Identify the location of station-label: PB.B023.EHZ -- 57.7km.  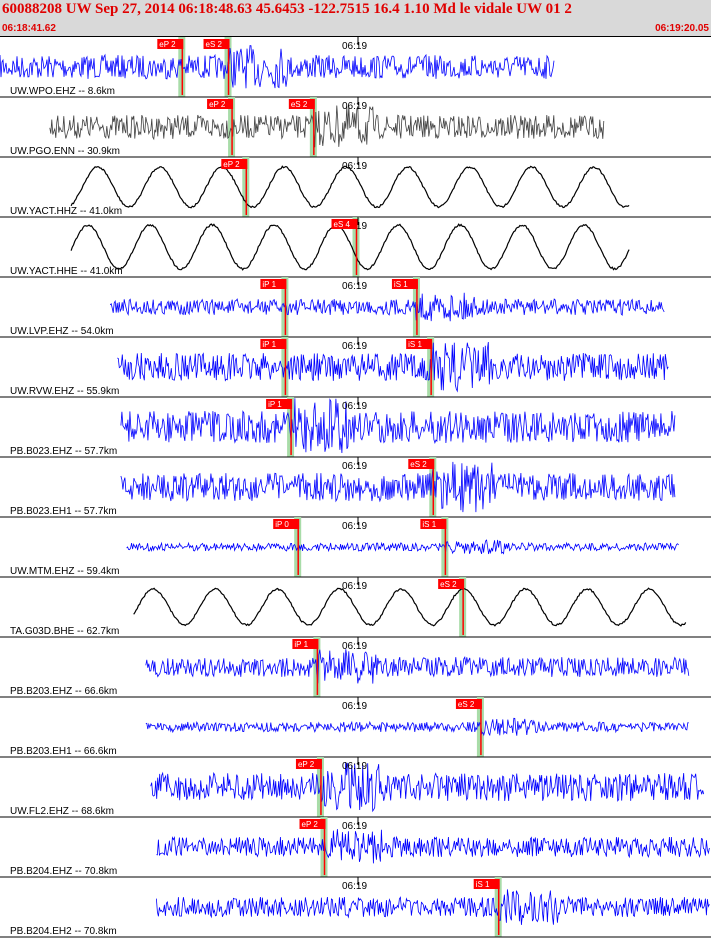
(63, 451).